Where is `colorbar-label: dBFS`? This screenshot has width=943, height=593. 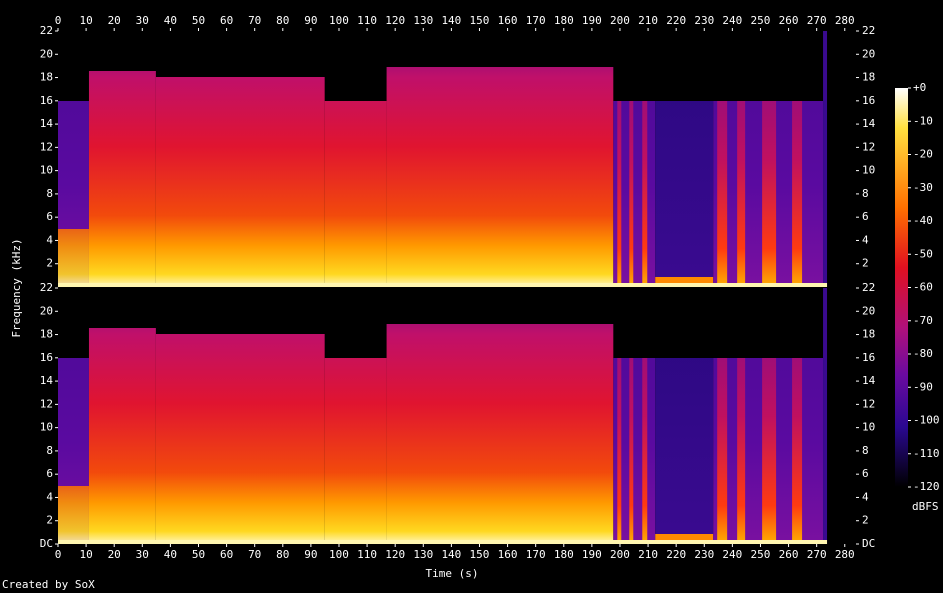
colorbar-label: dBFS is located at coordinates (925, 506).